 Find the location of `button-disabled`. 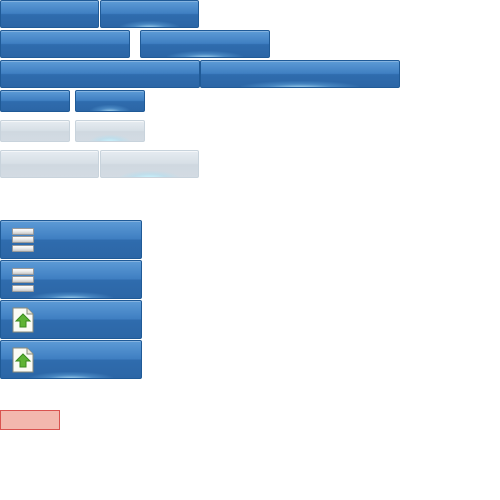

button-disabled is located at coordinates (49, 164).